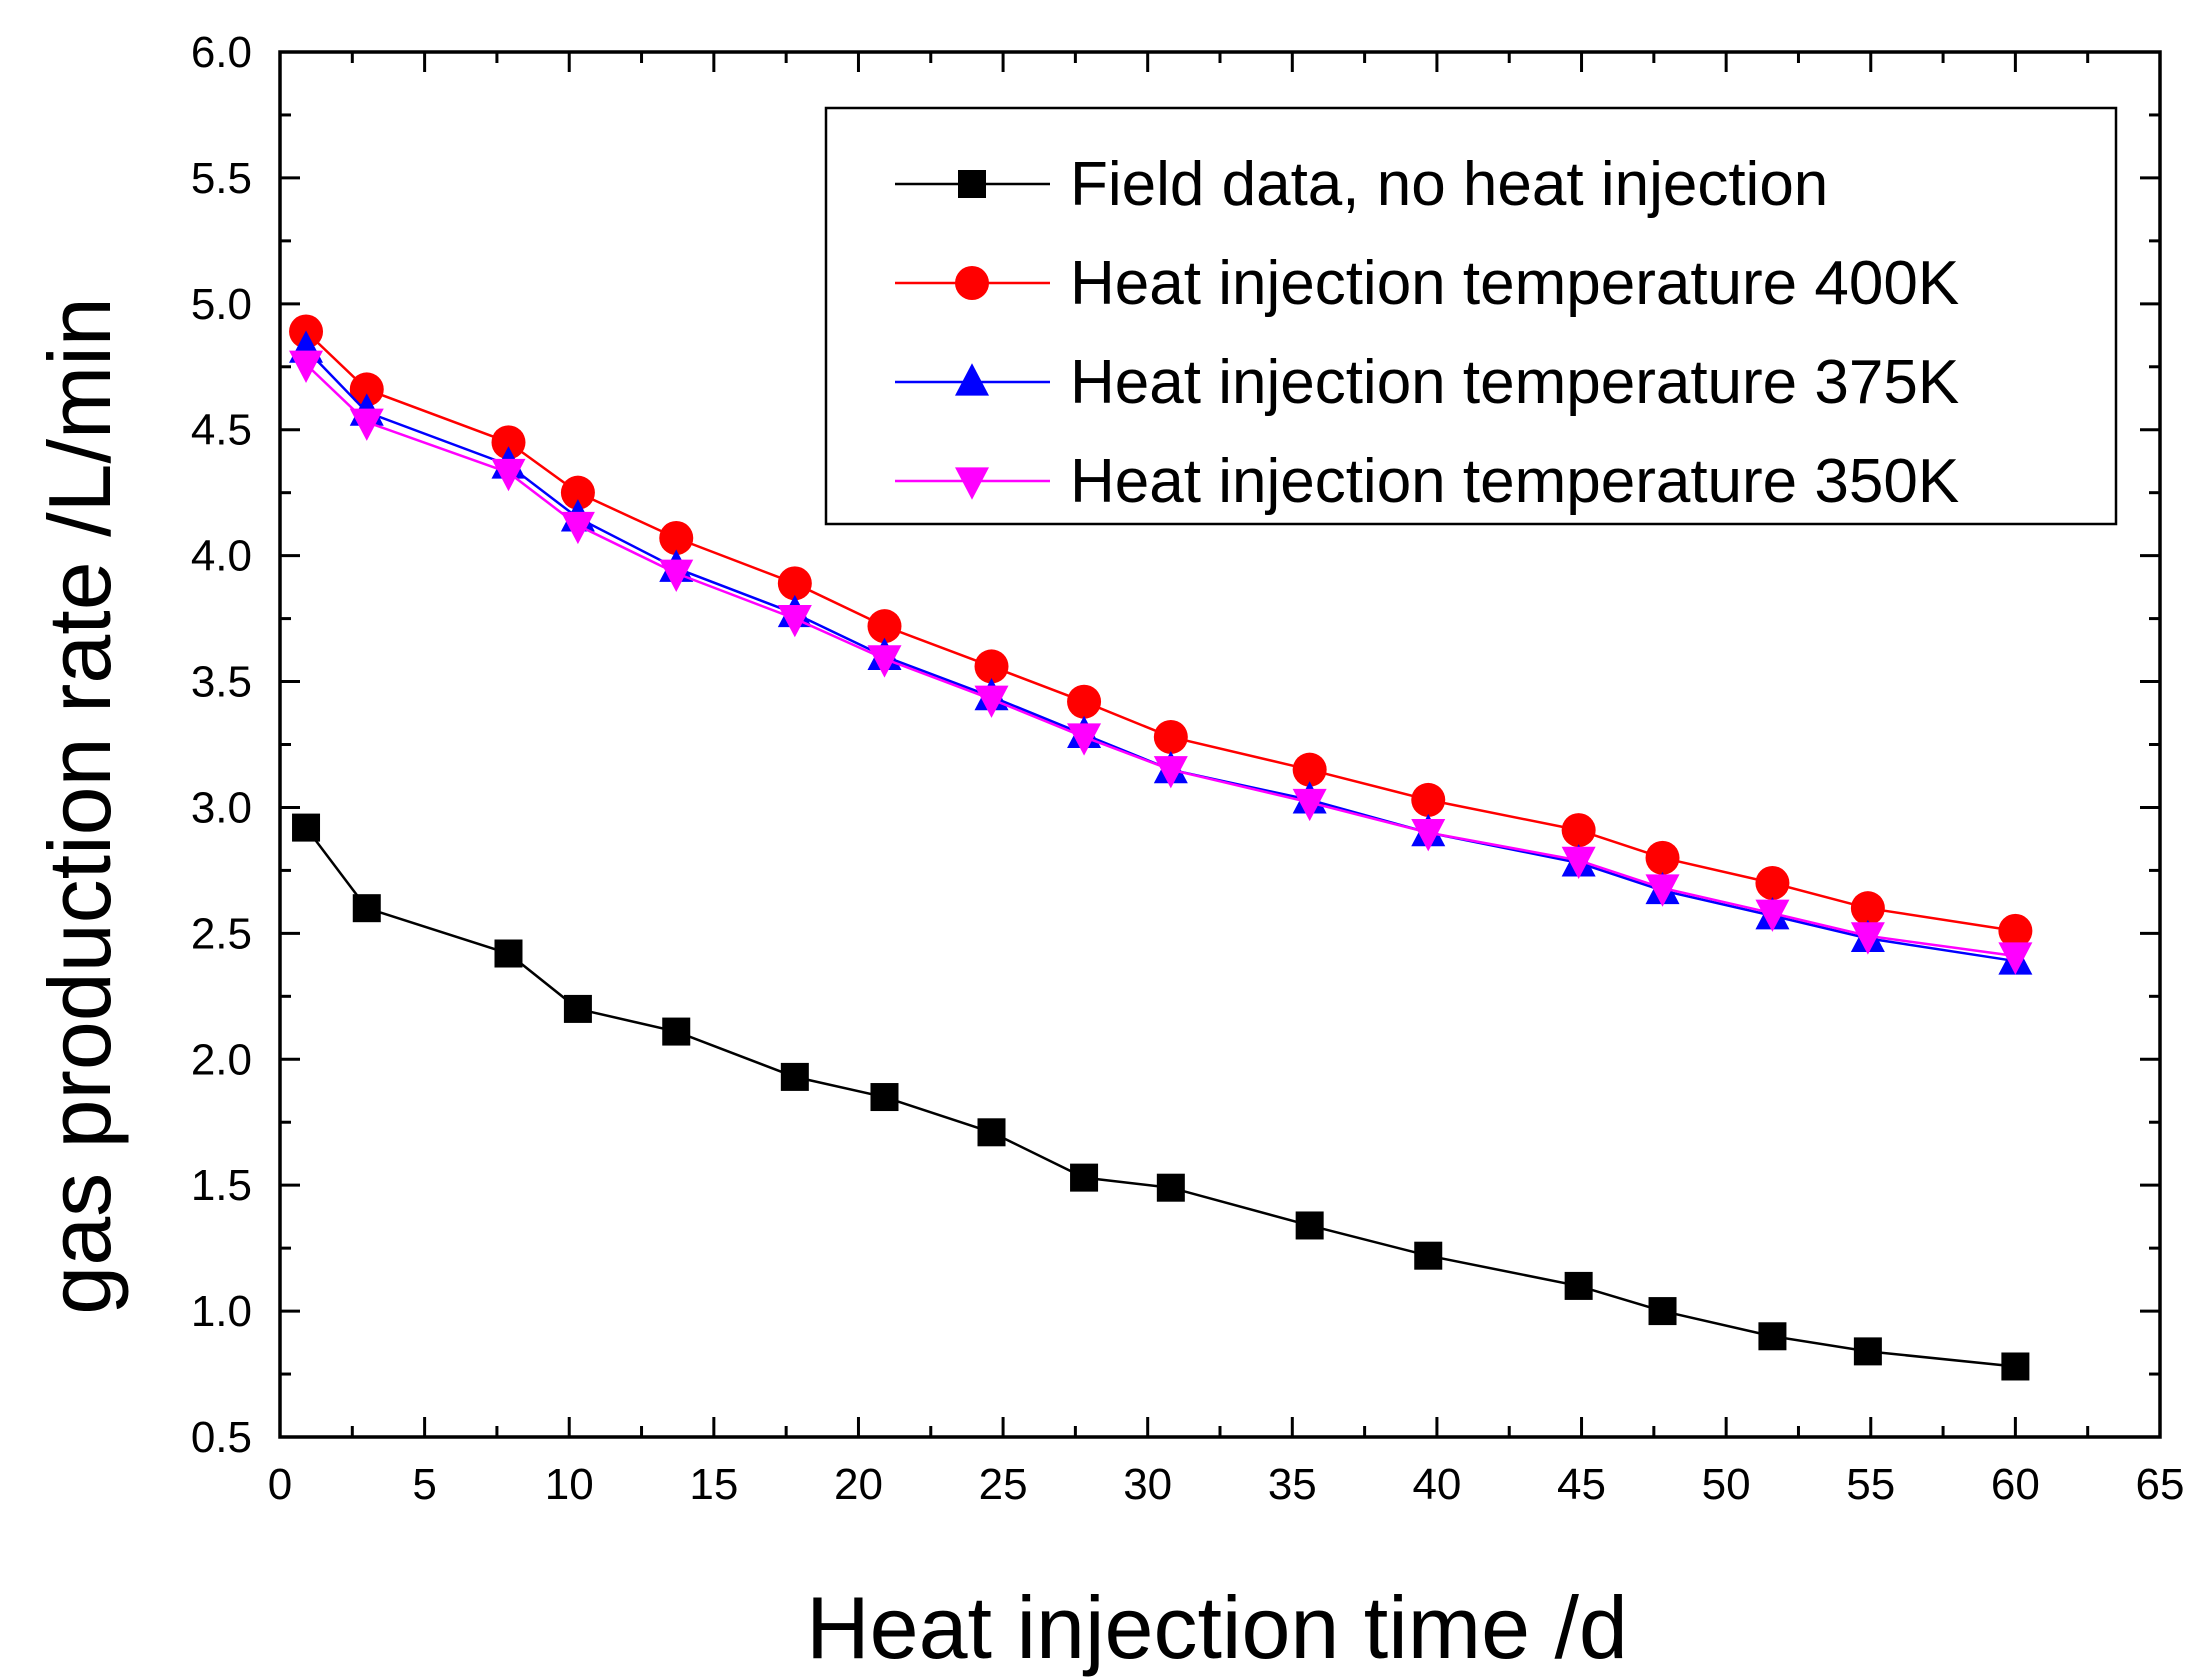 The width and height of the screenshot is (2208, 1680). Describe the element at coordinates (1147, 1484) in the screenshot. I see `x-tick-label: 30` at that location.